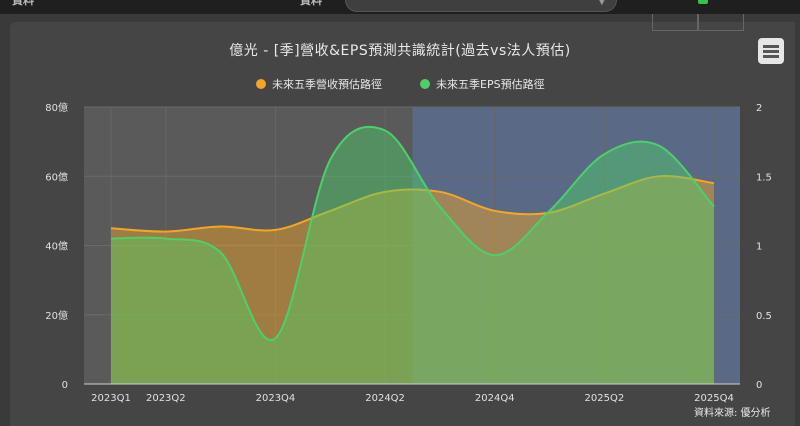 Image resolution: width=800 pixels, height=426 pixels. I want to click on top-fragment-mid: 資料, so click(311, 3).